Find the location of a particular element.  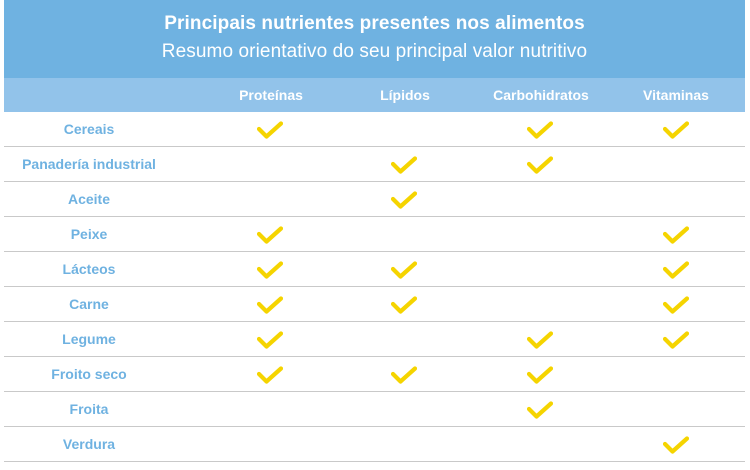

row-label: Panadería industrial is located at coordinates (89, 164).